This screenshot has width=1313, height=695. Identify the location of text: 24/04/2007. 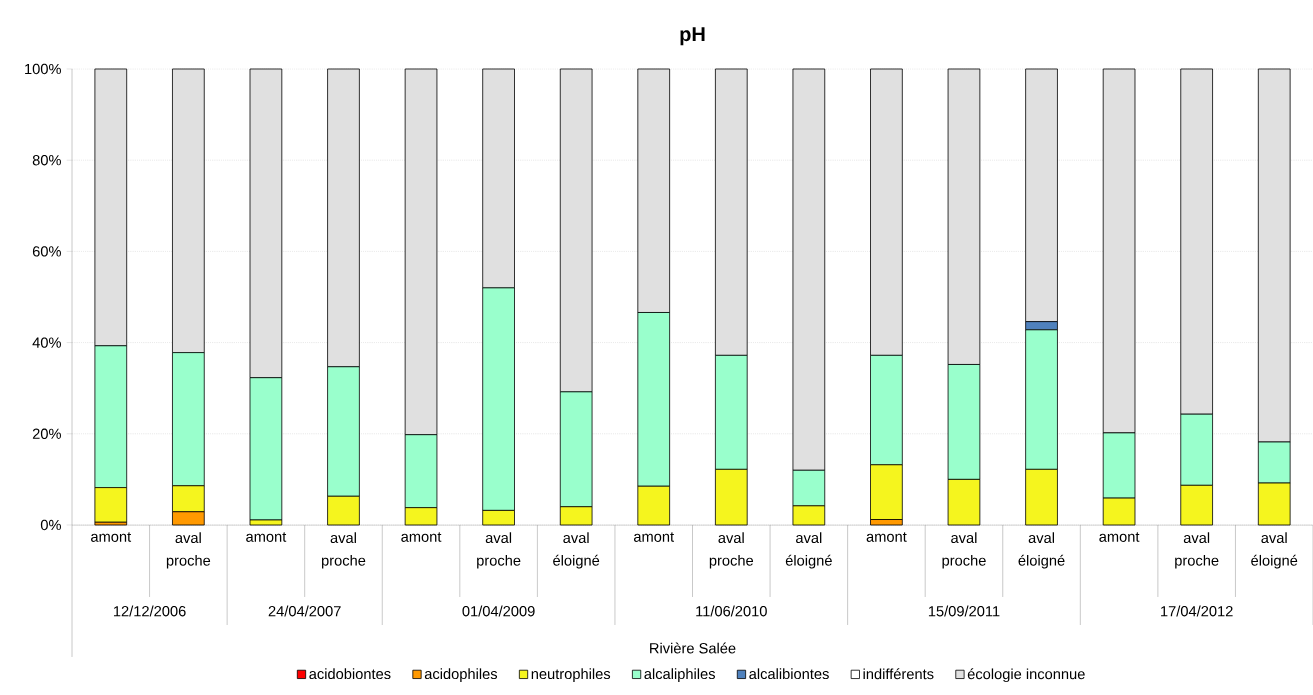
(304, 611).